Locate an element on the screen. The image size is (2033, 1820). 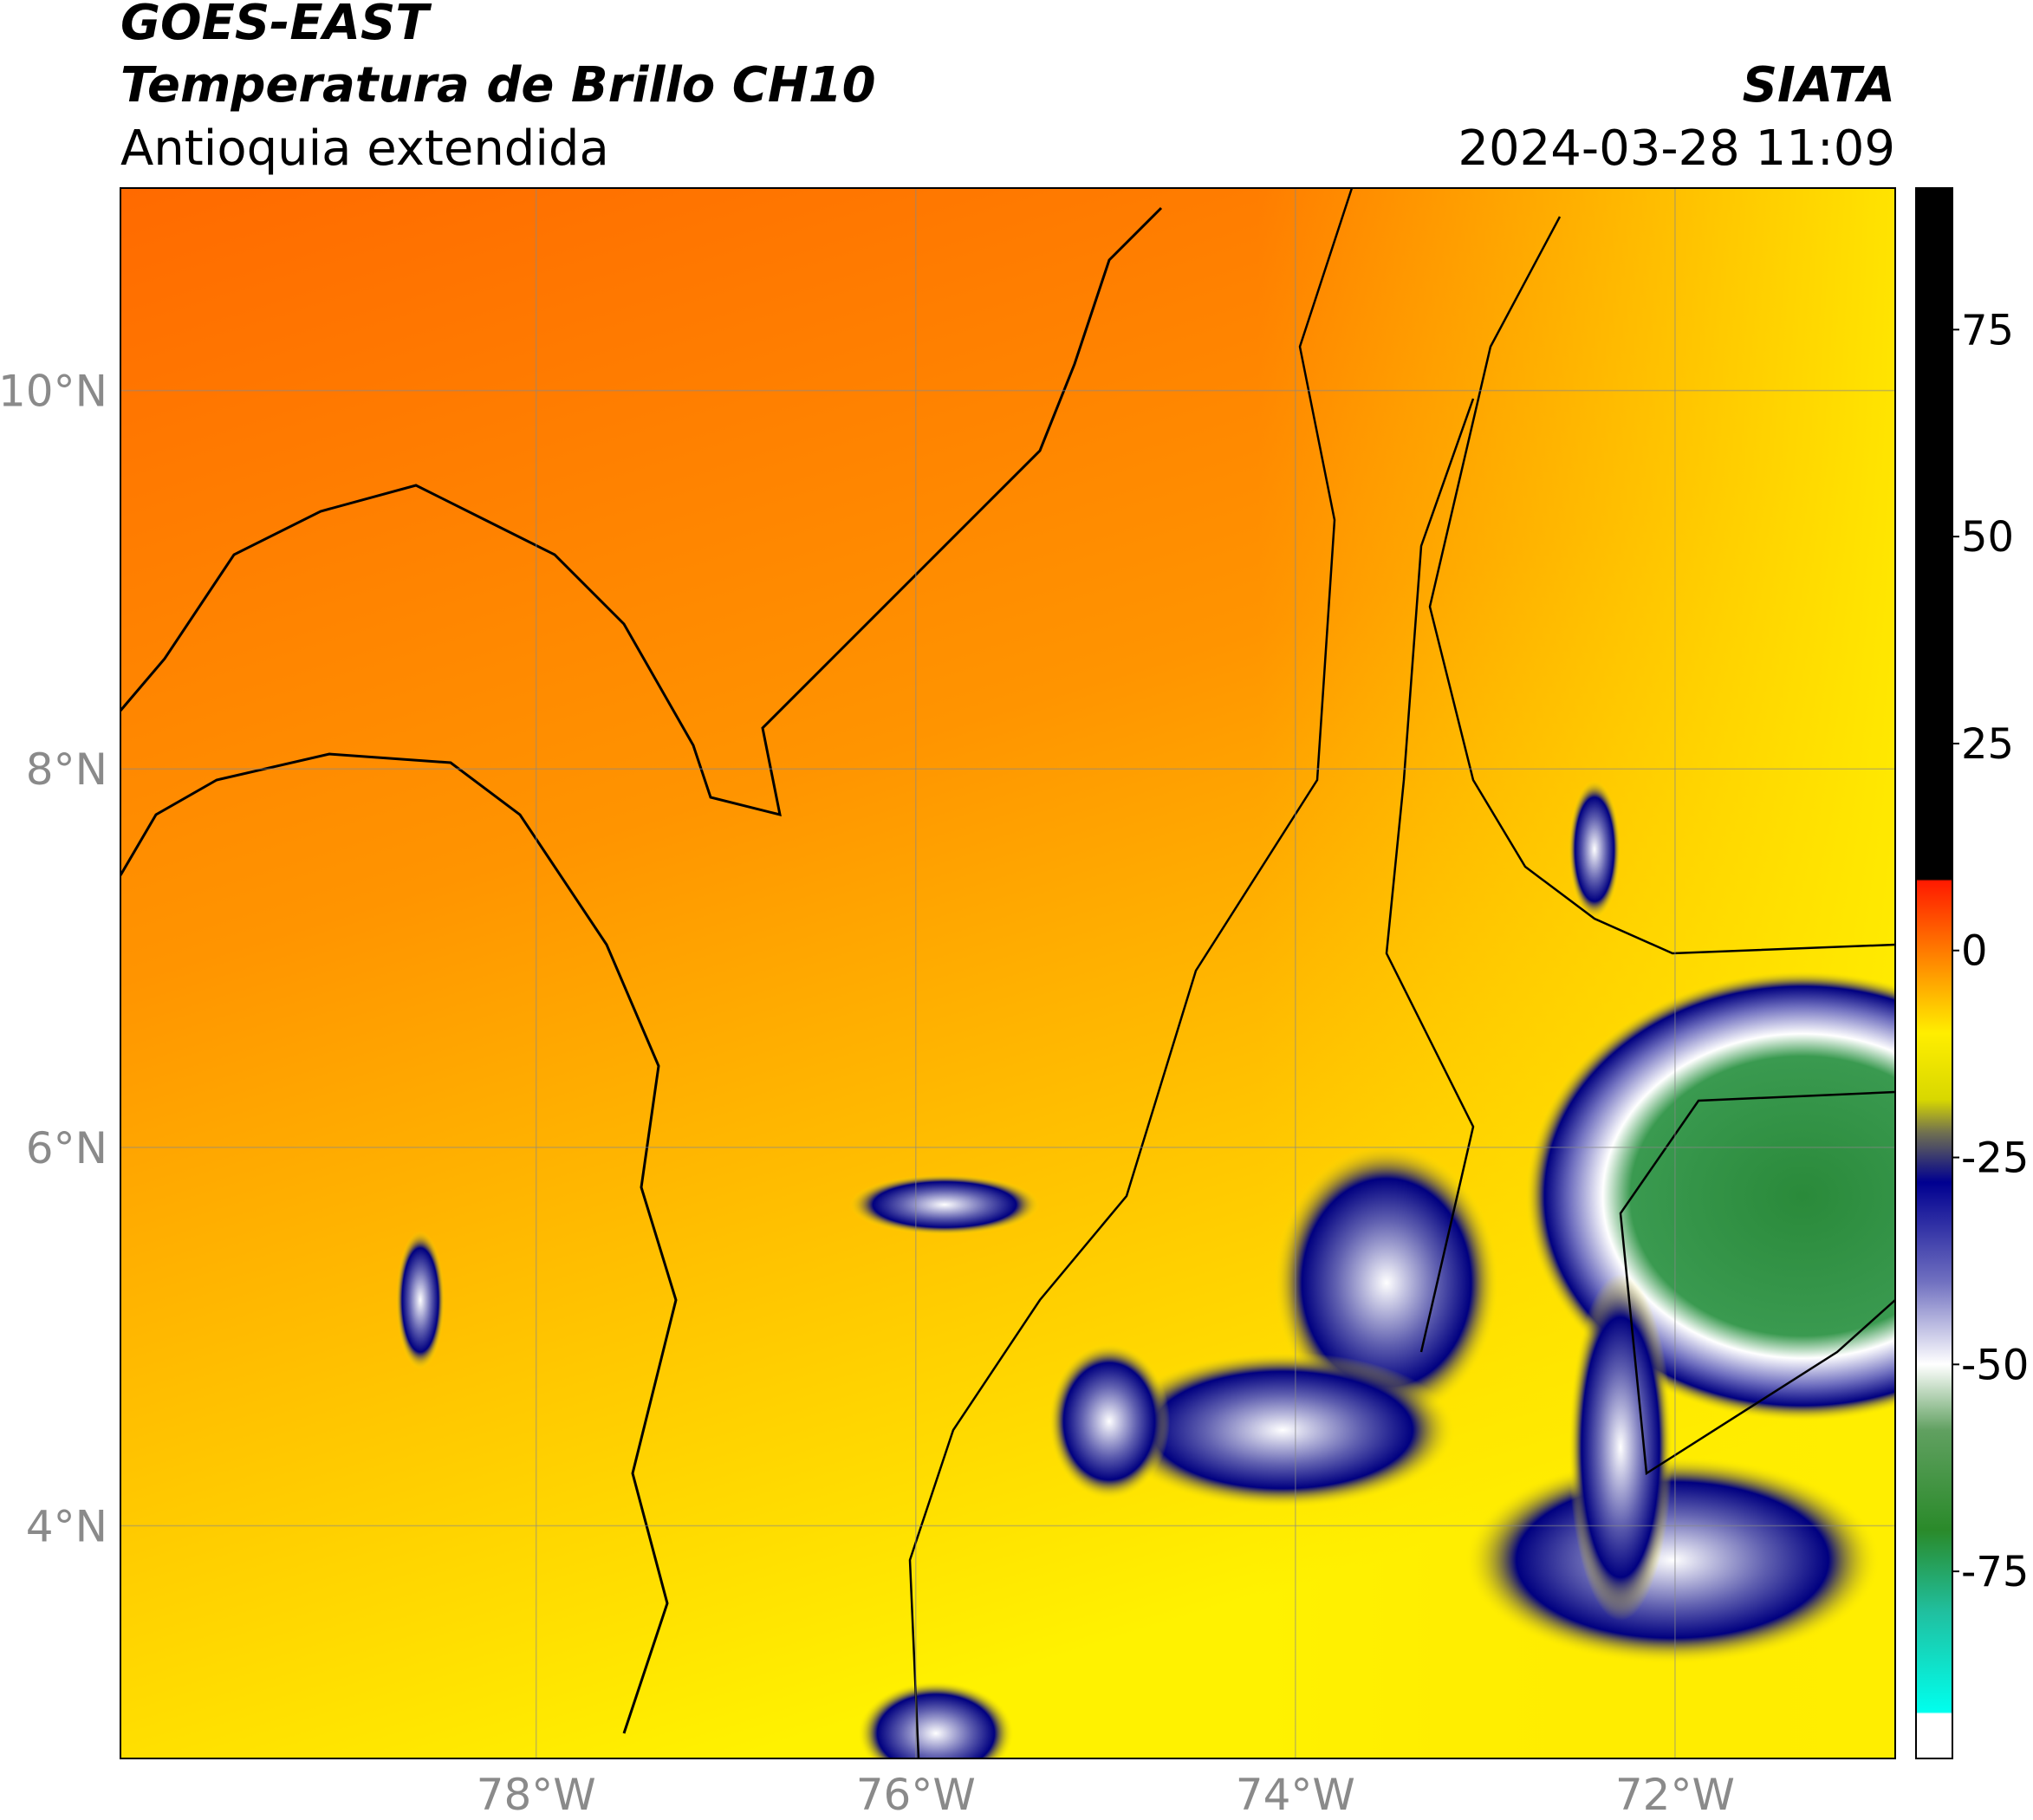
datetime: 2024-03-28 11:09 is located at coordinates (1676, 148).